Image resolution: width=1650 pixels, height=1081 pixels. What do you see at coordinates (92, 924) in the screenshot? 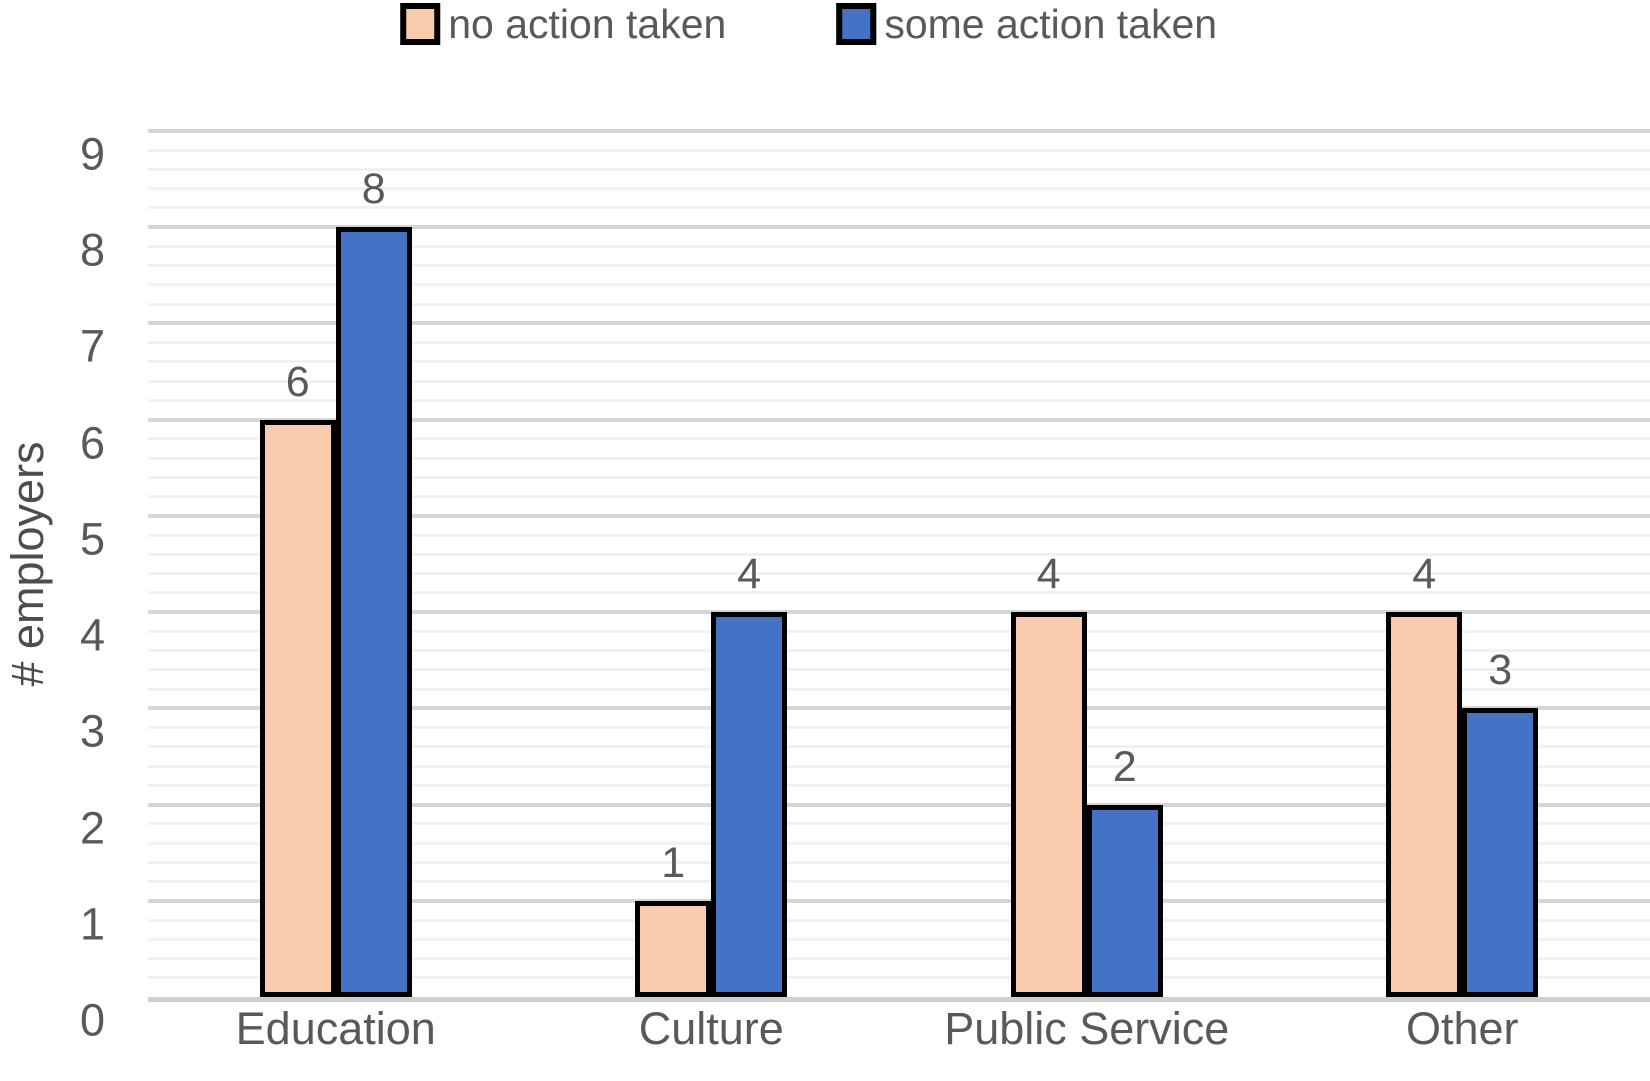
I see `y-tick-label: 1` at bounding box center [92, 924].